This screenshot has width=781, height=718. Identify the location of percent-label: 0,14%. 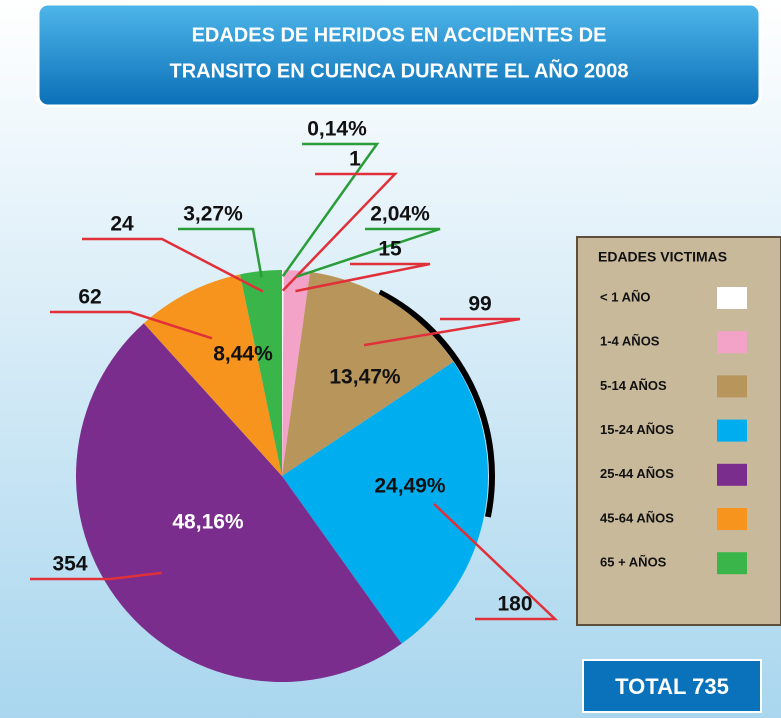
(337, 129).